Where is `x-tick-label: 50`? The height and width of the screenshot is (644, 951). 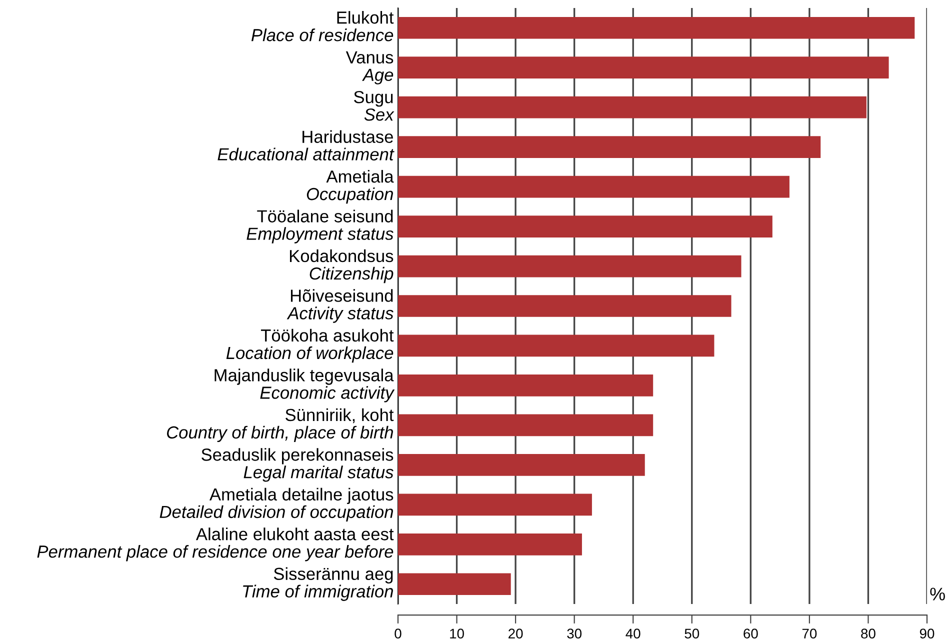 x-tick-label: 50 is located at coordinates (692, 633).